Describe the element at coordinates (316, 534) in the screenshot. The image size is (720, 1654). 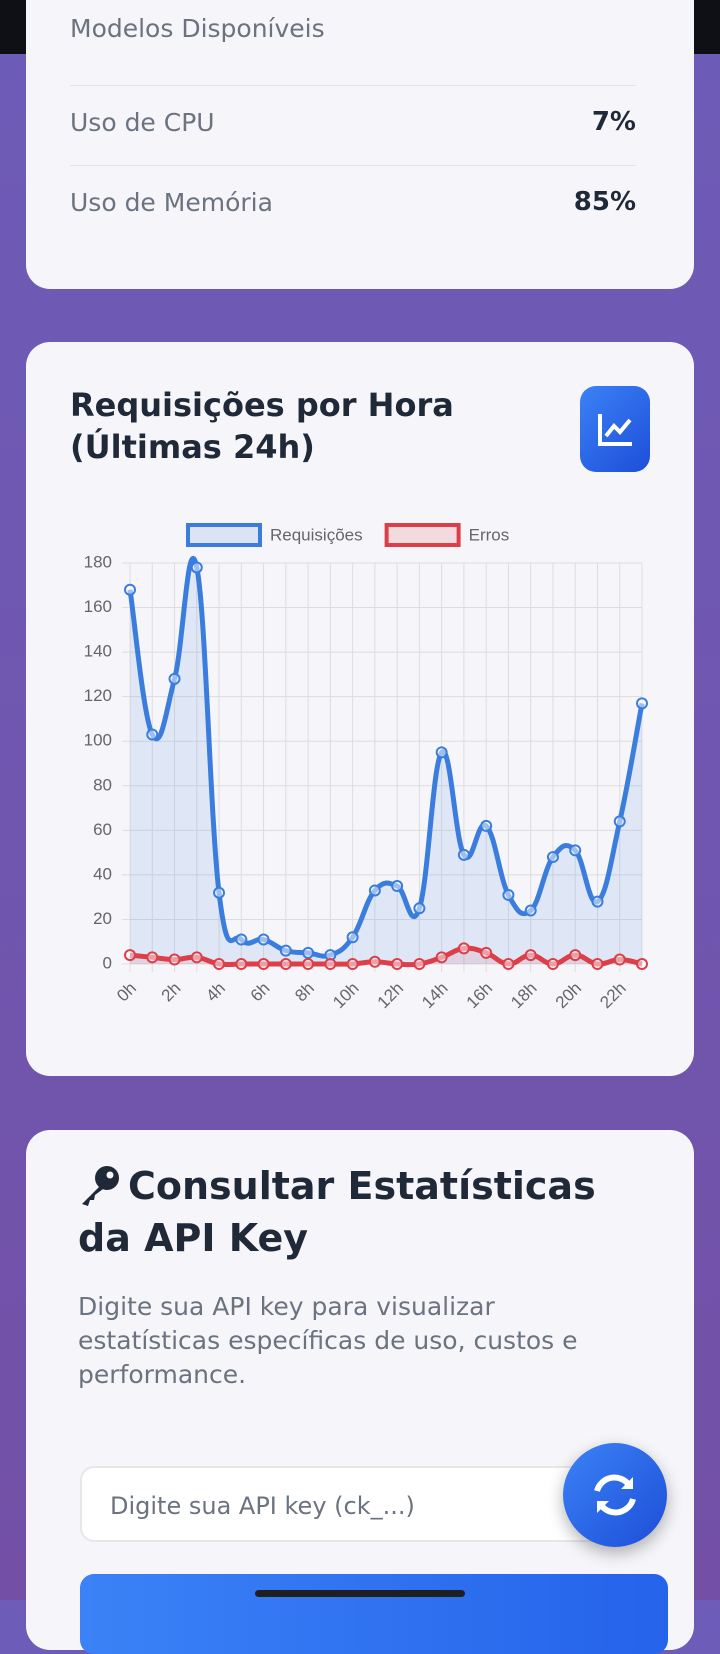
I see `legend-label: Requisições` at that location.